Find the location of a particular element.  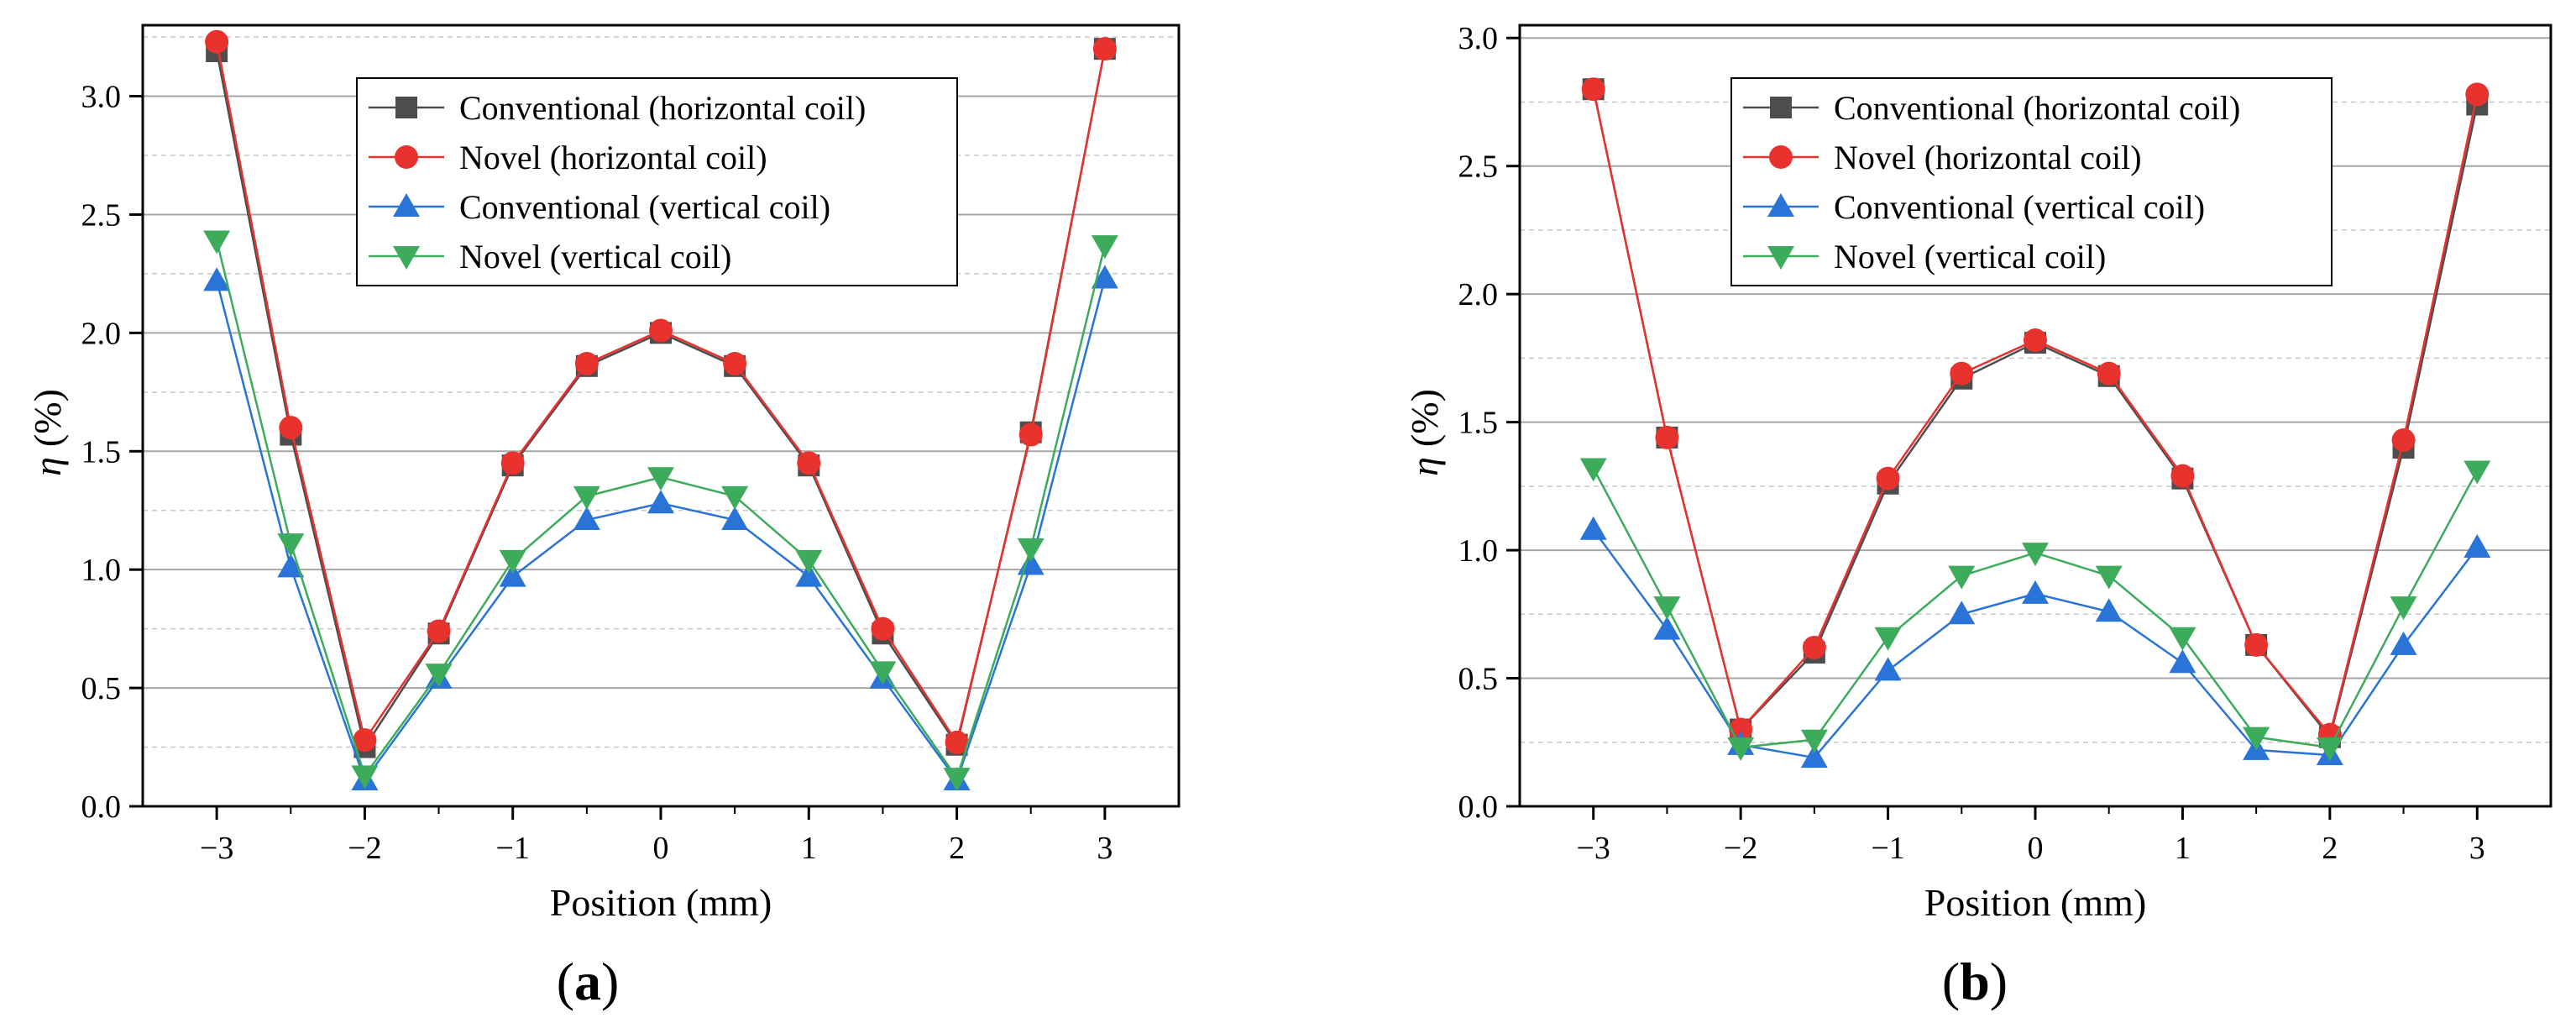

x-tick-label: −2 is located at coordinates (1741, 848).